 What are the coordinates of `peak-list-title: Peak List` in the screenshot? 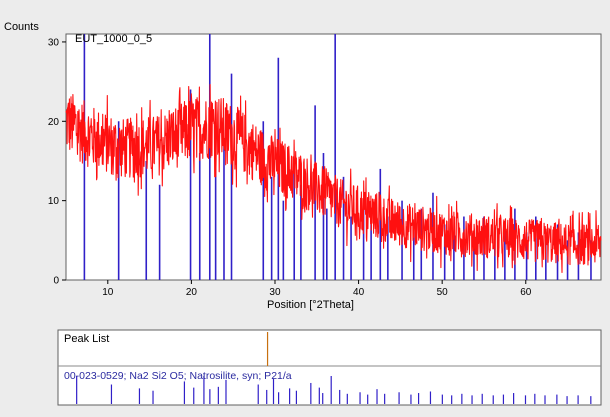 It's located at (87, 339).